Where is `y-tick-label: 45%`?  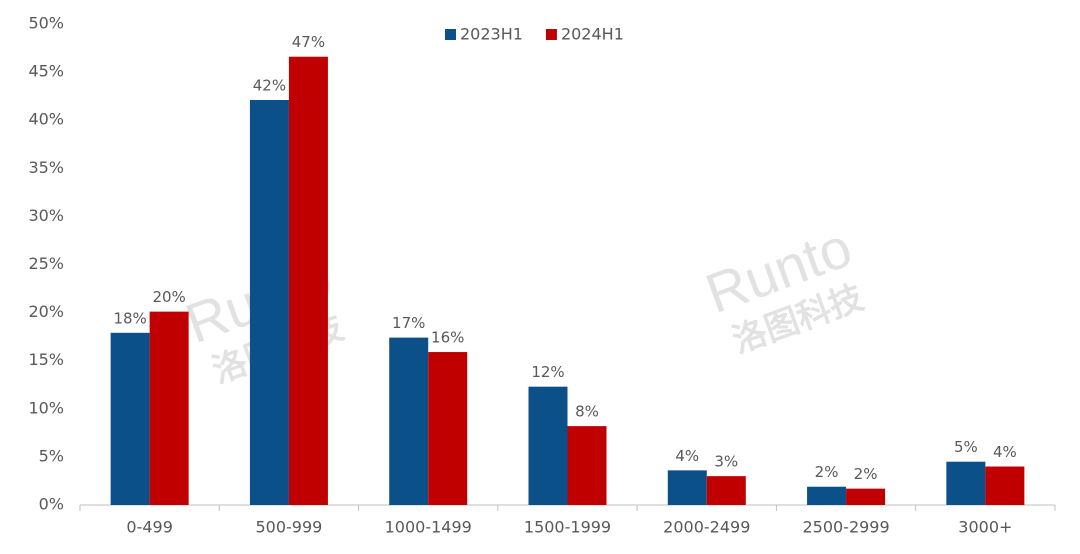
y-tick-label: 45% is located at coordinates (46, 71).